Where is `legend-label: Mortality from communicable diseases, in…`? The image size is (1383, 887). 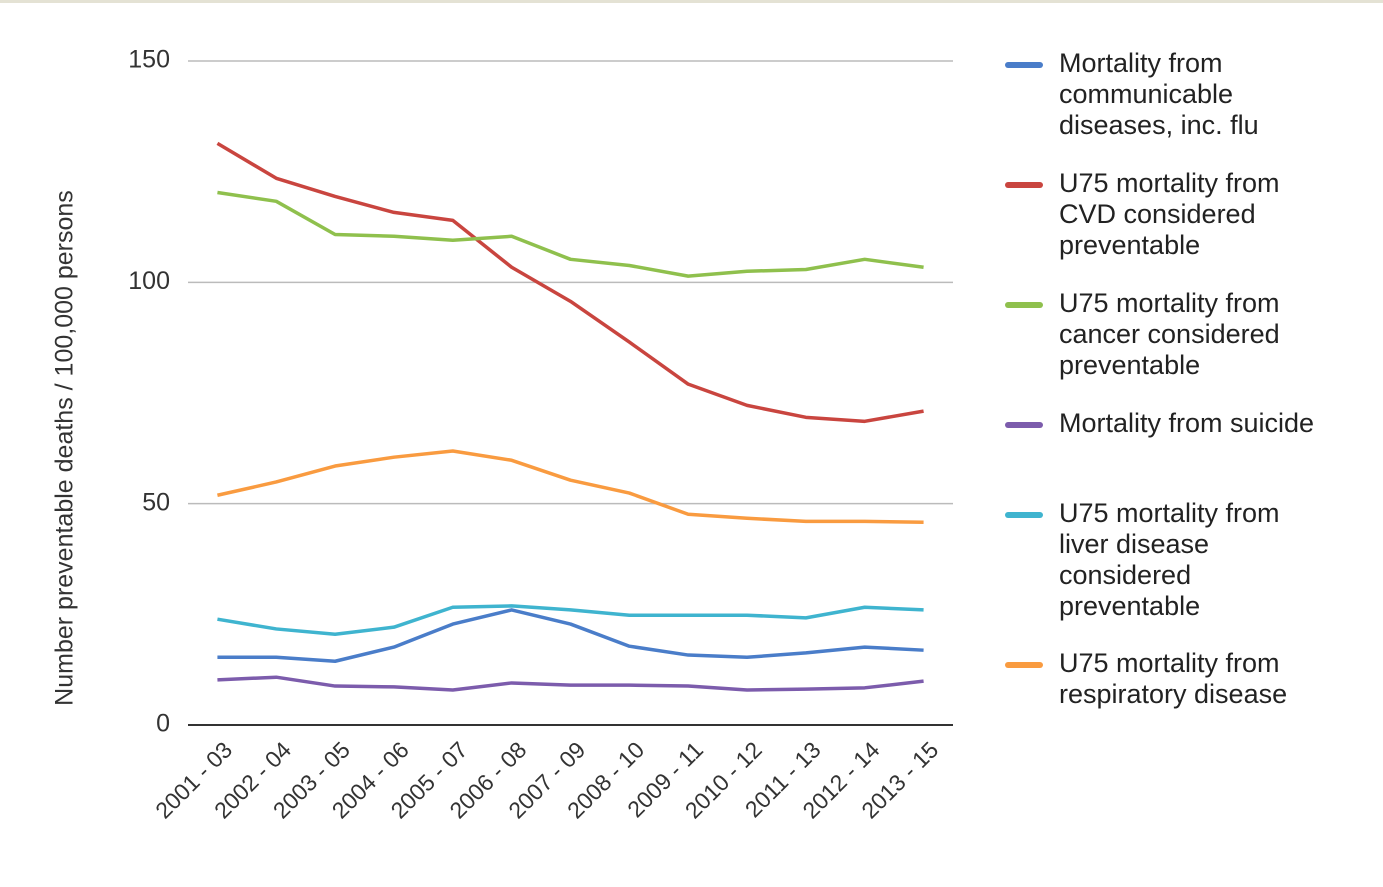
legend-label: Mortality from communicable diseases, in… is located at coordinates (1159, 94).